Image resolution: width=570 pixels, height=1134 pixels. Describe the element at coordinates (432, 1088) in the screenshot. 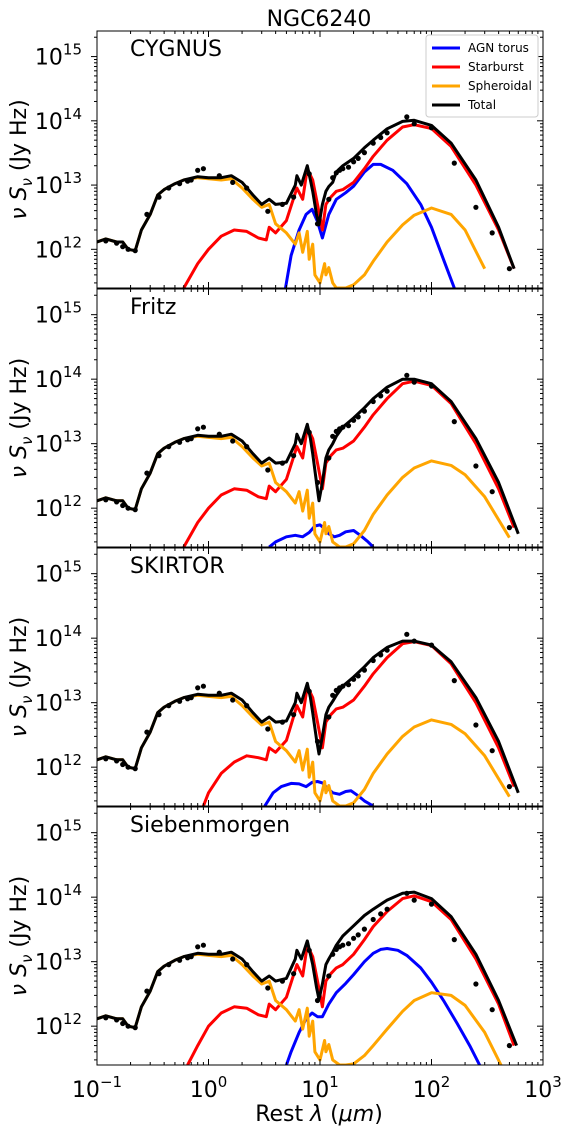

I see `x-tick-label: 10²` at that location.